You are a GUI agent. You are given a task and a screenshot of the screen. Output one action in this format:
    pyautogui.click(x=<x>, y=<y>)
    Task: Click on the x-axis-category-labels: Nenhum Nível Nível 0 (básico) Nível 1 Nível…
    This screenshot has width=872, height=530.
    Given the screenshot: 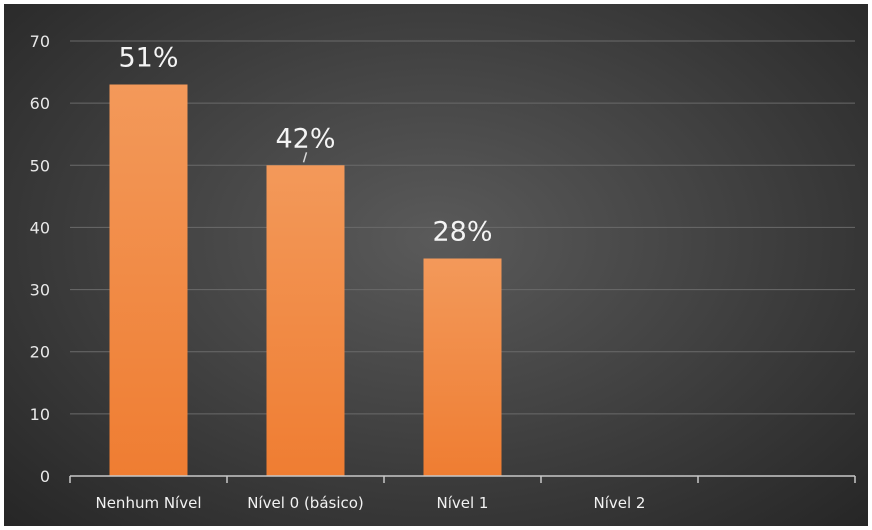 What is the action you would take?
    pyautogui.click(x=370, y=503)
    